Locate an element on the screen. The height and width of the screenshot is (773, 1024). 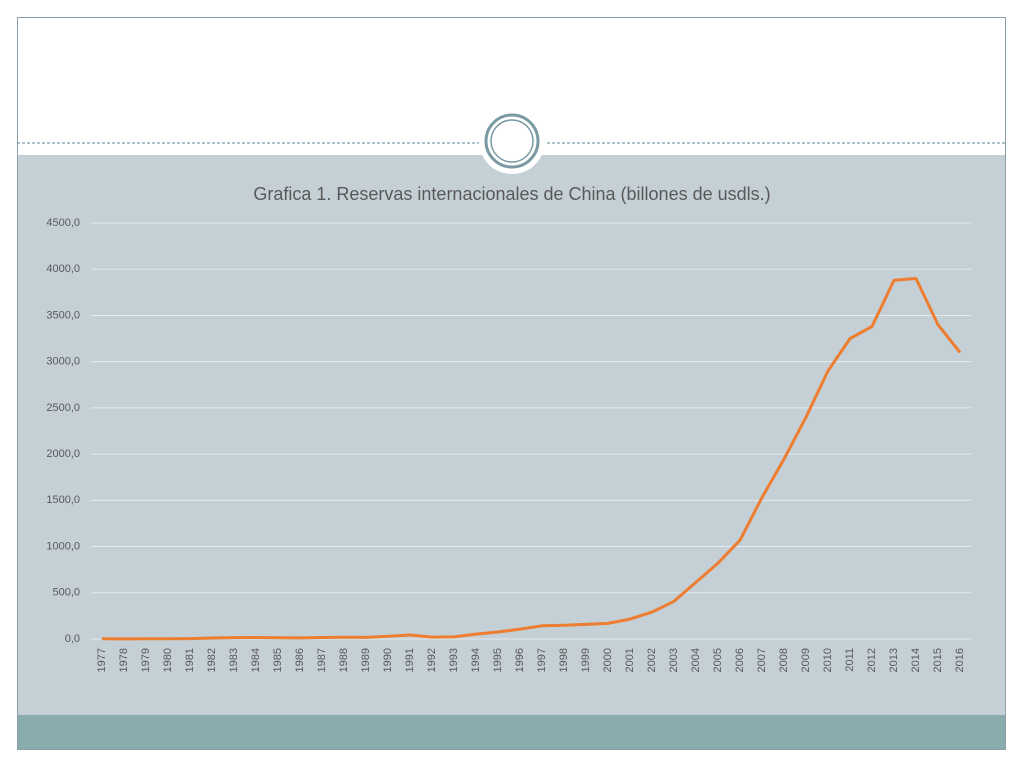
x-tick-label: 1990 is located at coordinates (388, 660).